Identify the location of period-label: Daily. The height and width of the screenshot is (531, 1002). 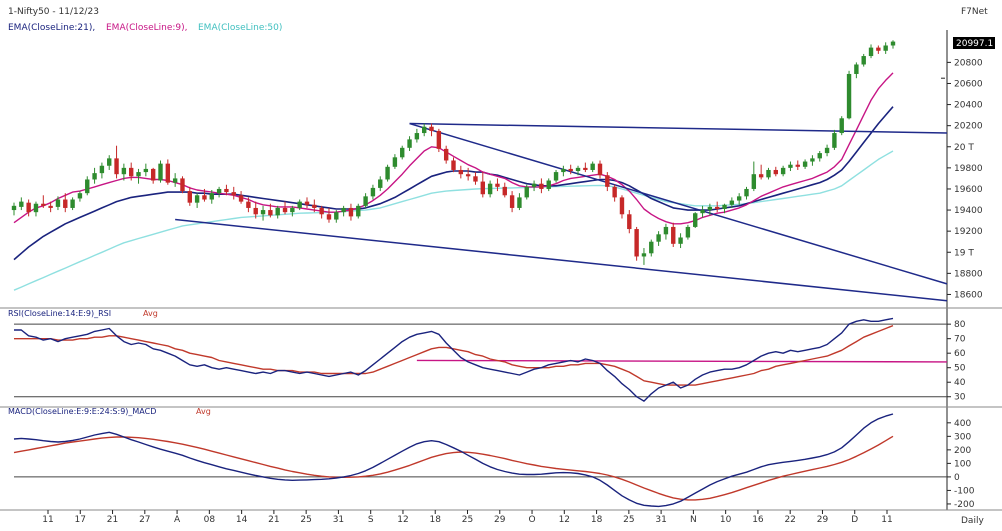
(972, 521).